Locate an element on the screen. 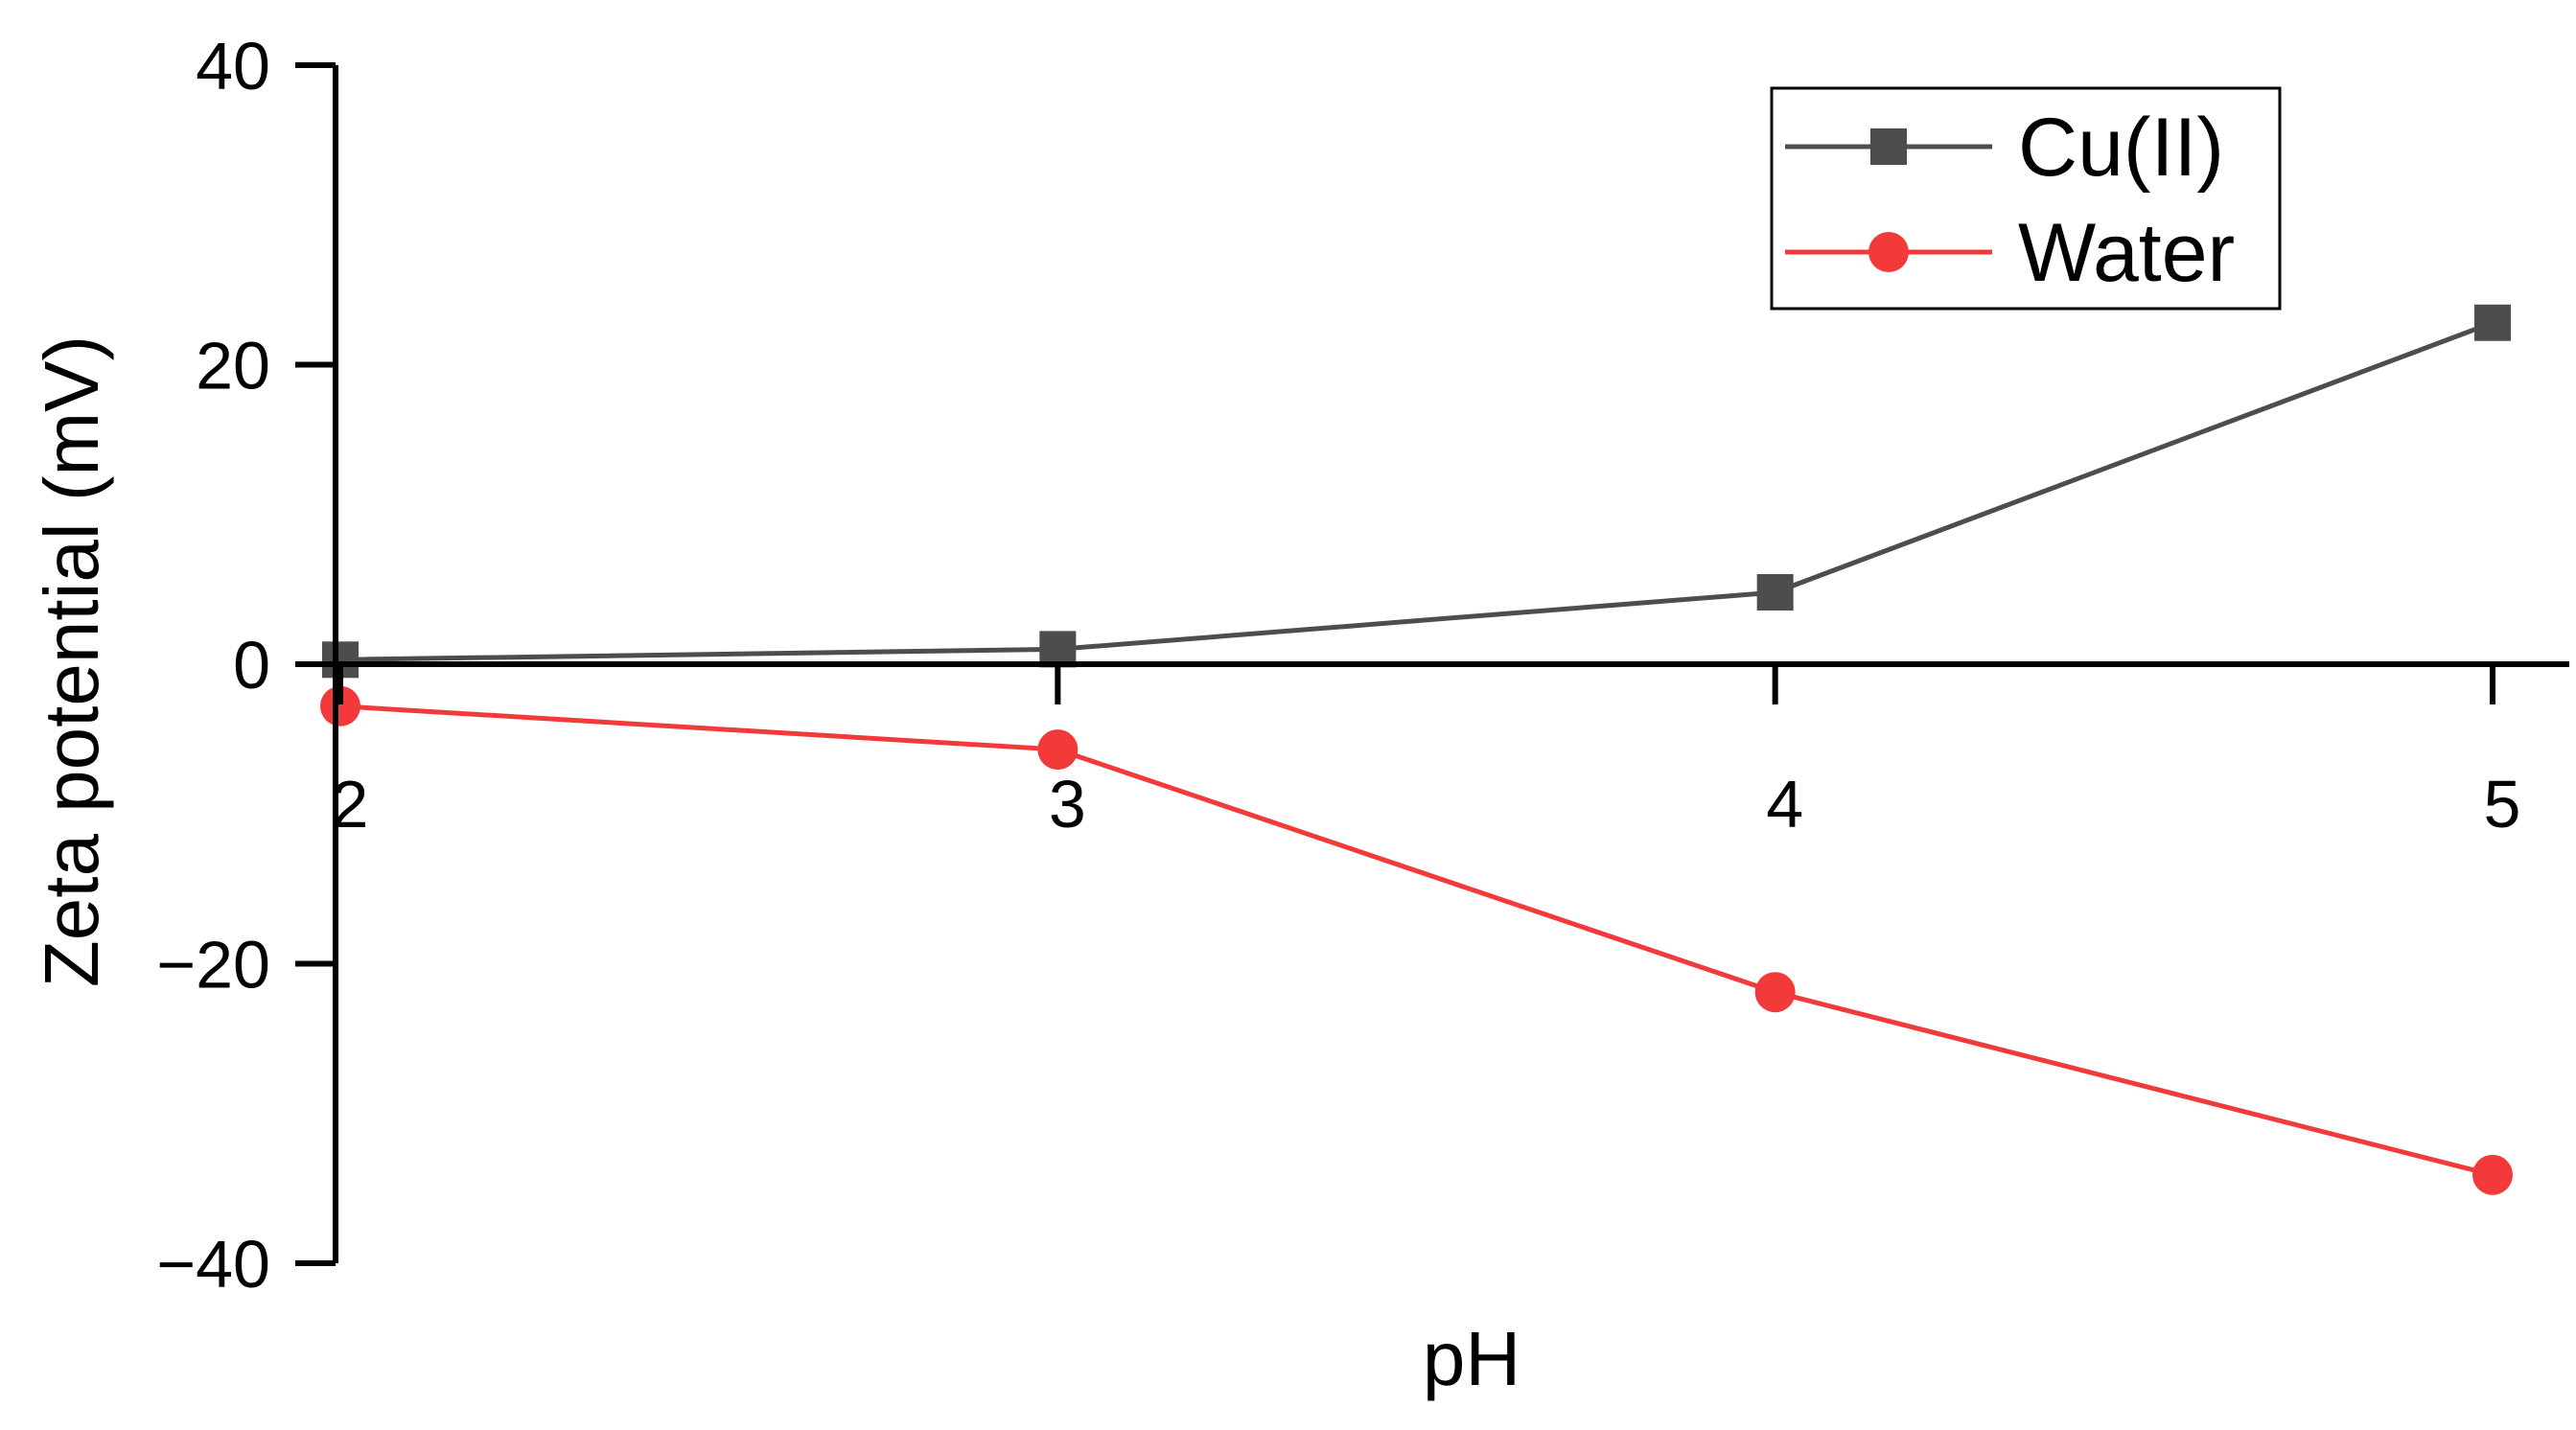 Image resolution: width=2576 pixels, height=1430 pixels. legend: Cu(II) Water is located at coordinates (2026, 199).